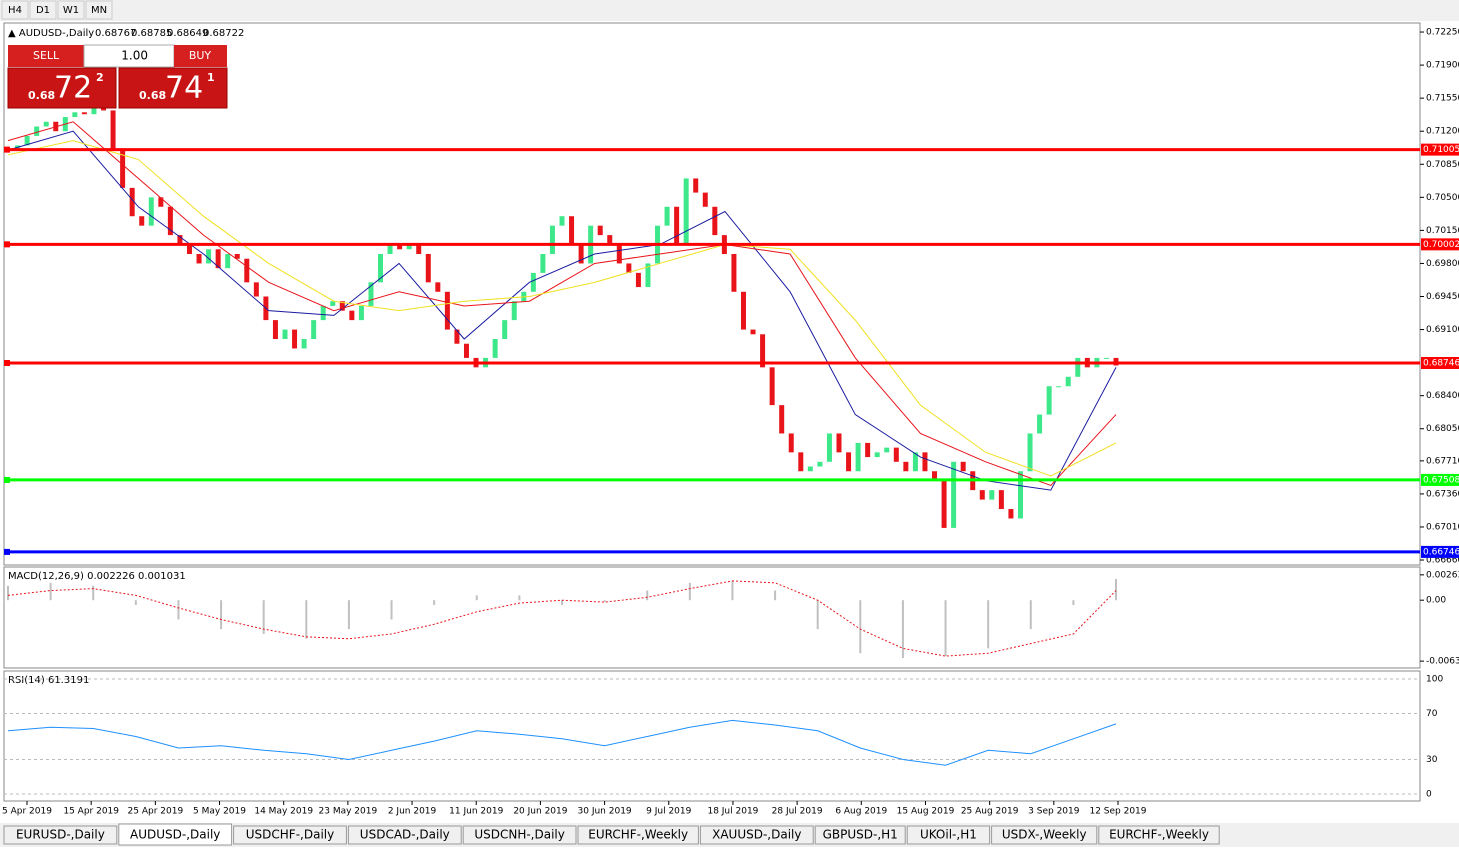 The image size is (1459, 851). Describe the element at coordinates (540, 812) in the screenshot. I see `date-label: 20 Jun 2019` at that location.